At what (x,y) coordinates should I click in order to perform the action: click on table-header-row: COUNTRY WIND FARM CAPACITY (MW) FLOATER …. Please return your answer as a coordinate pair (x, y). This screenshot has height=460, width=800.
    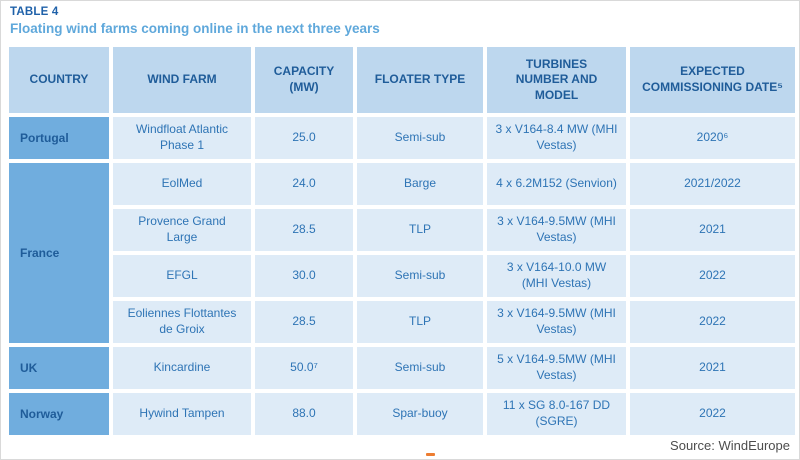
    Looking at the image, I should click on (402, 80).